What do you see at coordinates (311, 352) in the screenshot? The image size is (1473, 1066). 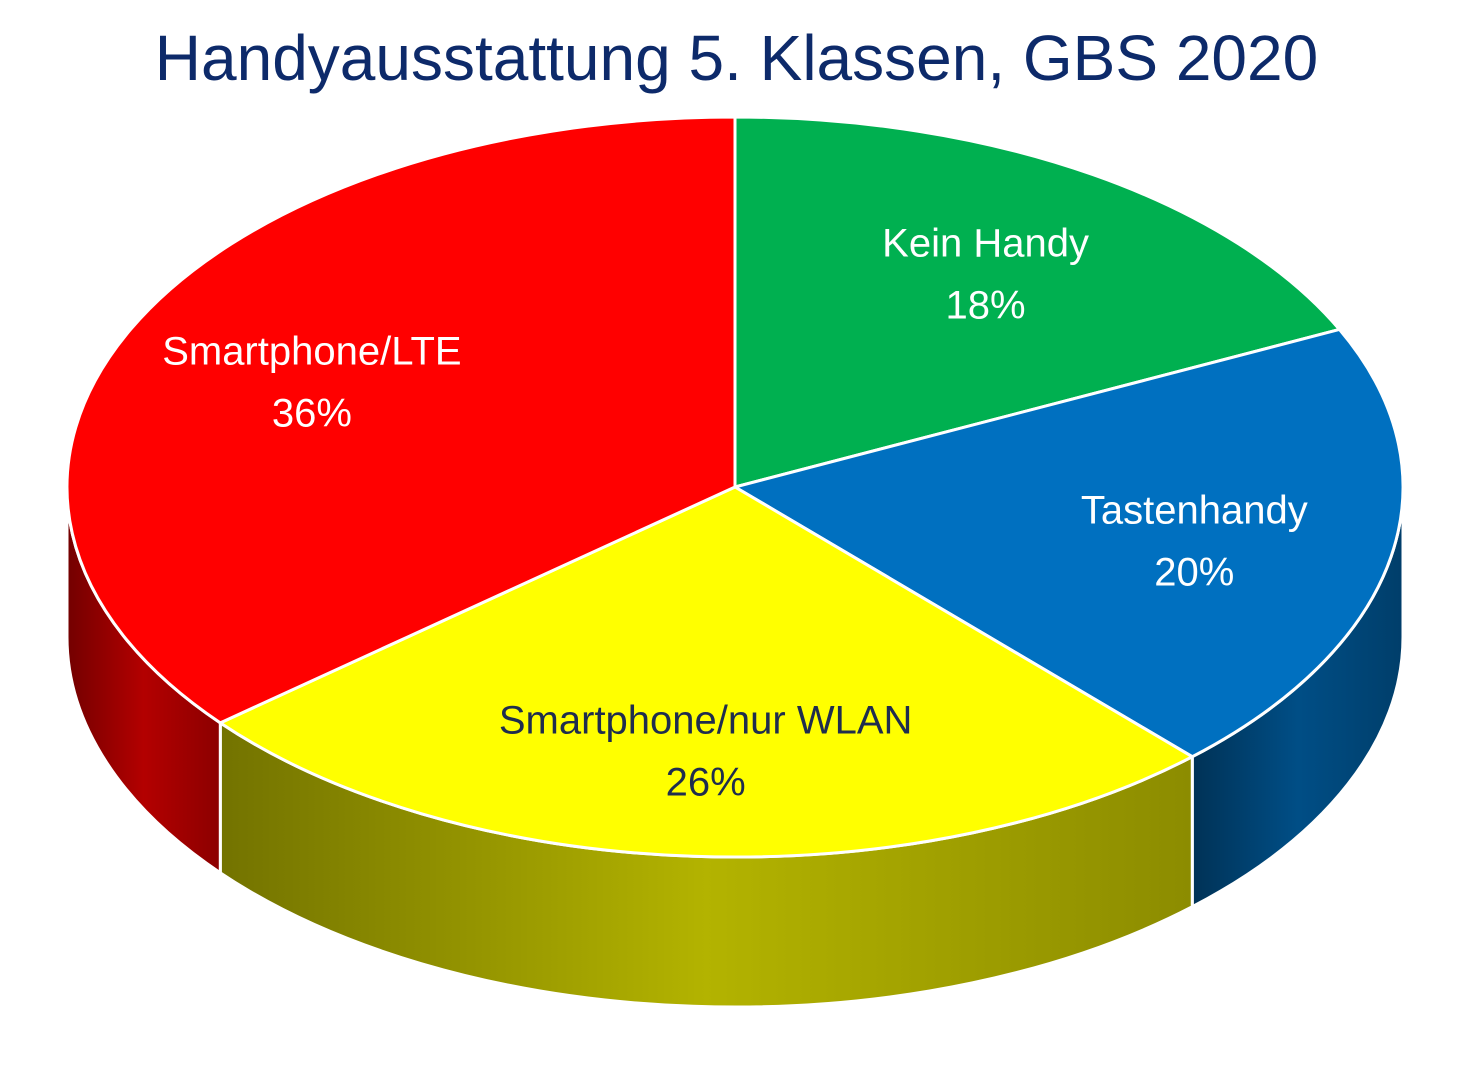 I see `slice-label-smartphone-lte: Smartphone/LTE` at bounding box center [311, 352].